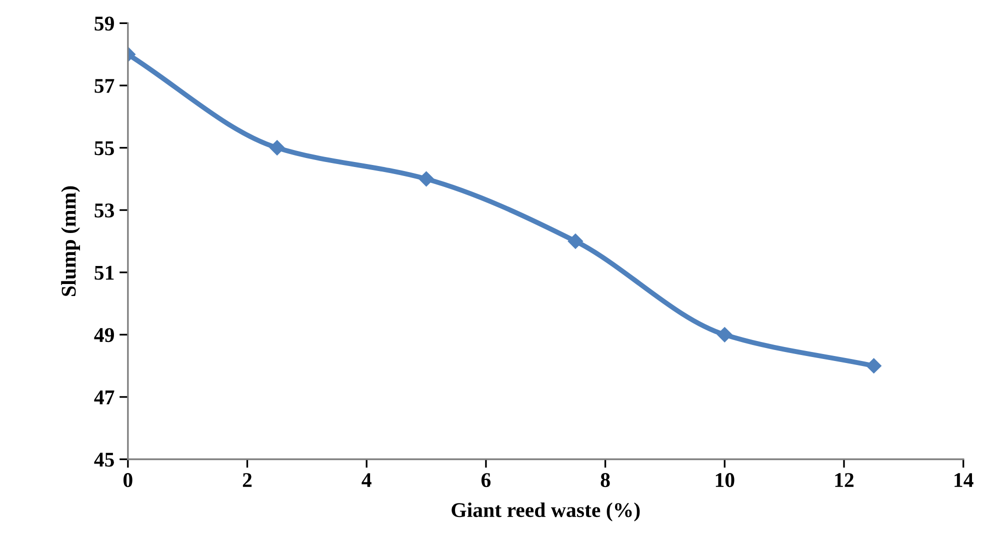 This screenshot has width=984, height=552. What do you see at coordinates (546, 512) in the screenshot?
I see `x-axis-title: Giant reed waste (%)` at bounding box center [546, 512].